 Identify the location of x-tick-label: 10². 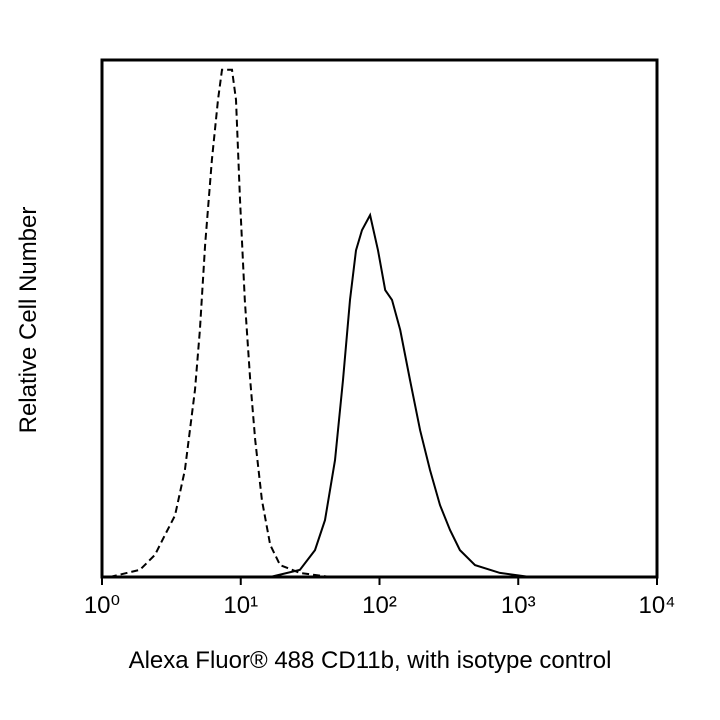
(379, 605).